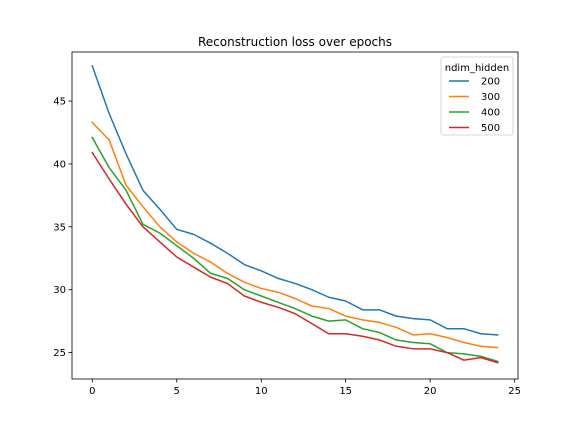 The height and width of the screenshot is (432, 576). I want to click on legend-label-200: 200, so click(490, 82).